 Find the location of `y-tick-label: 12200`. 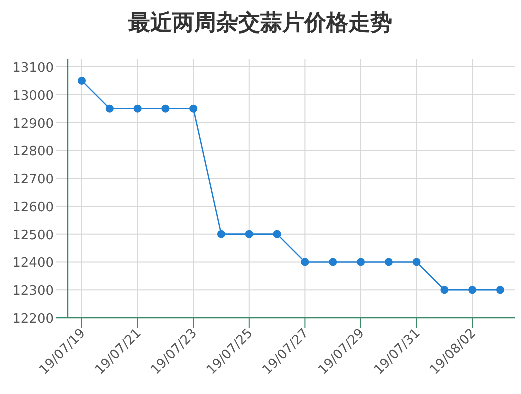

y-tick-label: 12200 is located at coordinates (33, 319).